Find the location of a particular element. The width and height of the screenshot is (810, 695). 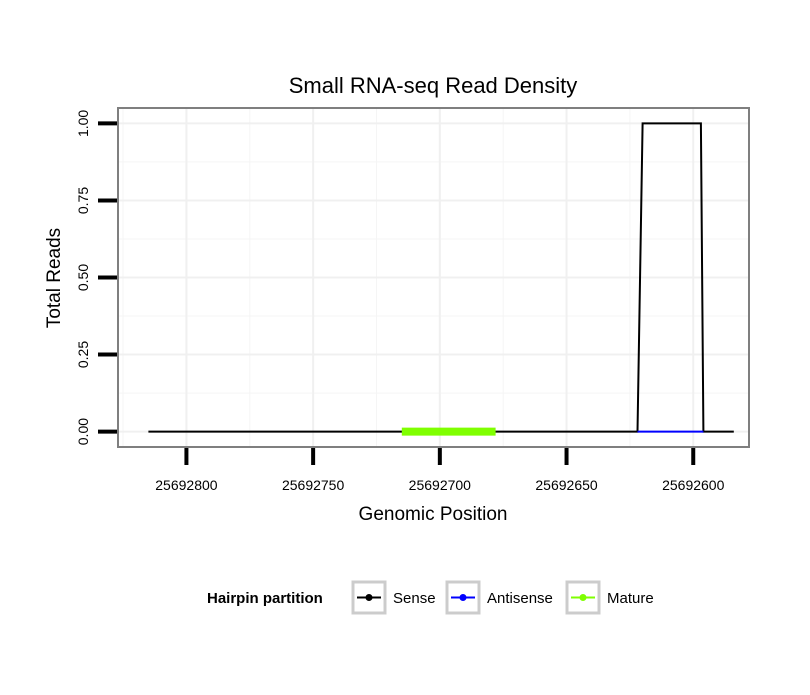

x-axis-title: Genomic Position is located at coordinates (433, 514).